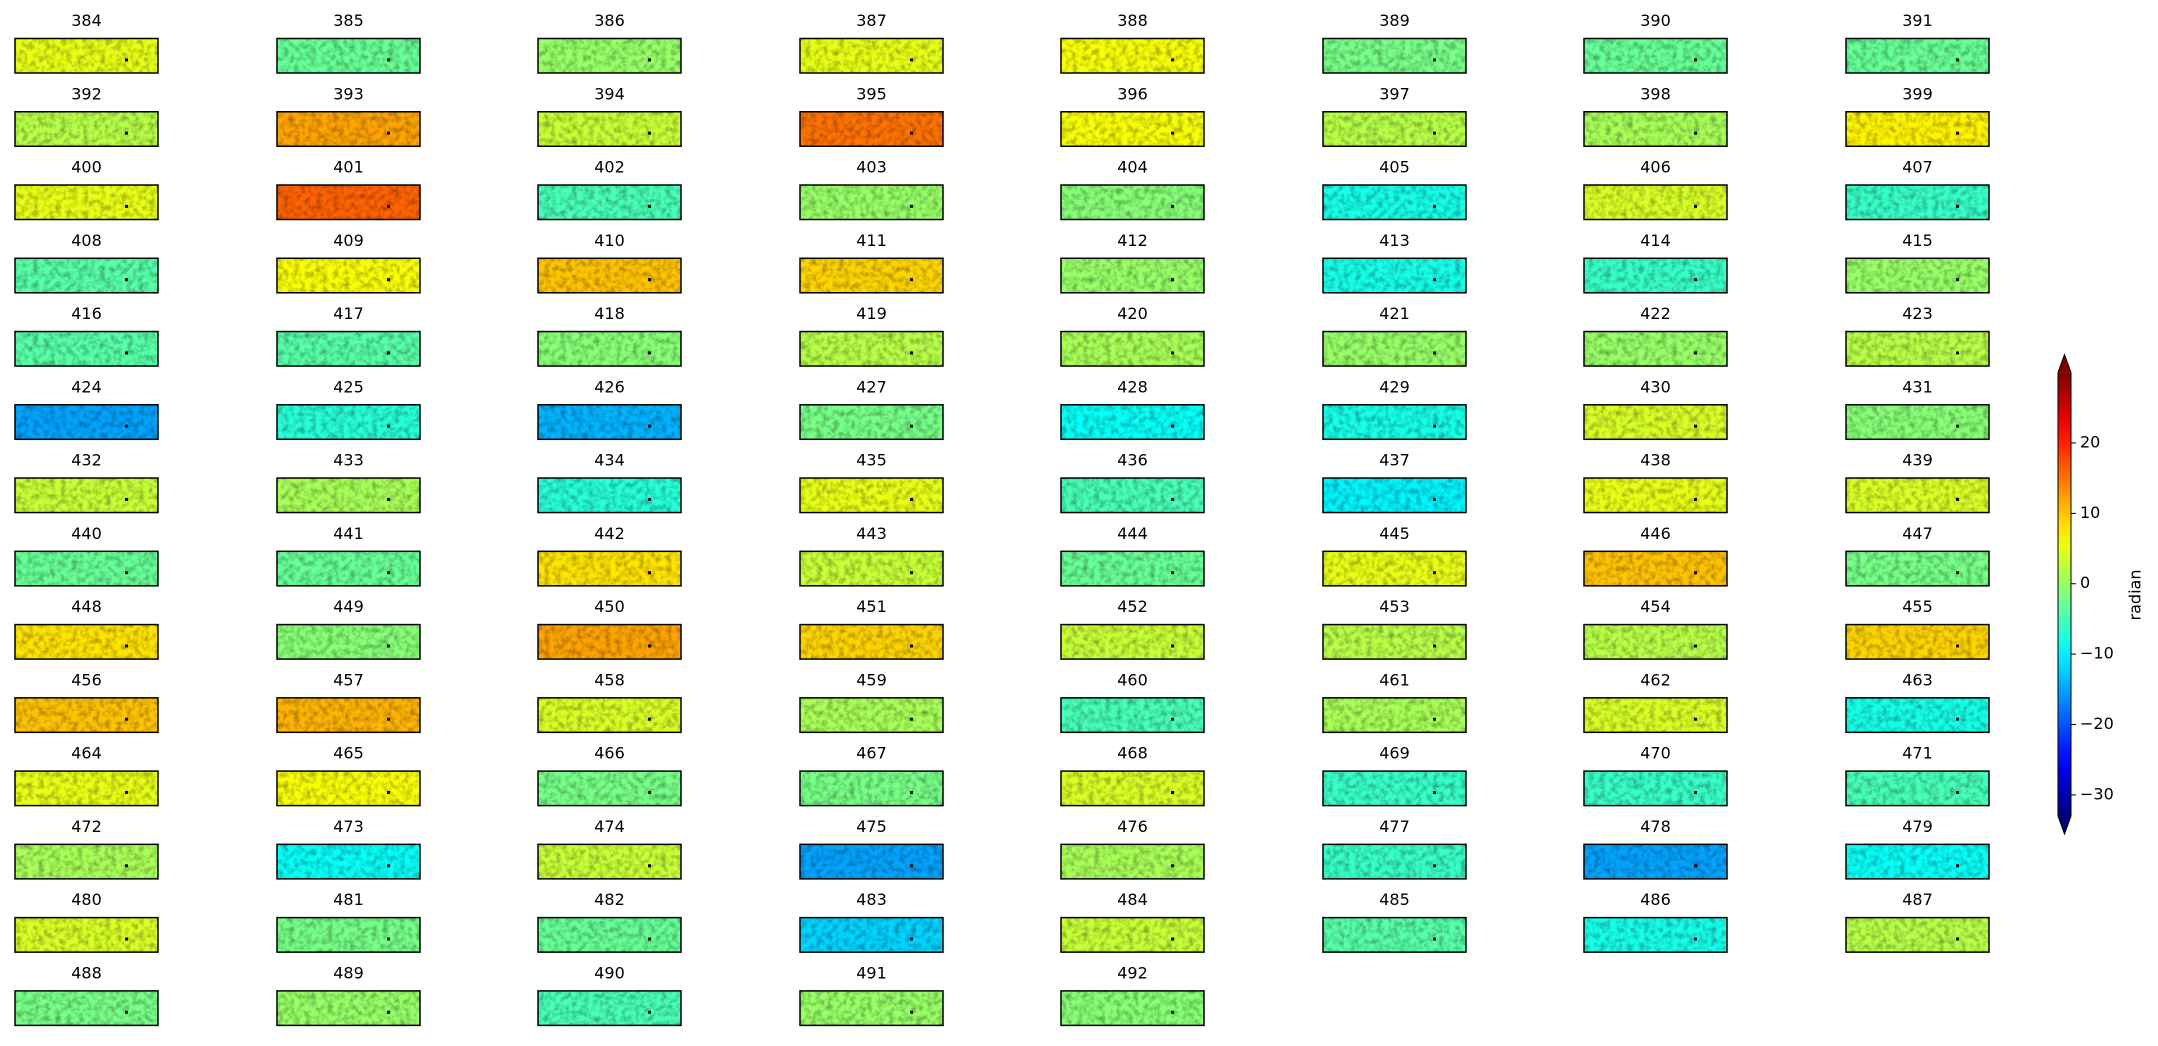  Describe the element at coordinates (1917, 313) in the screenshot. I see `panel-title: 423` at that location.